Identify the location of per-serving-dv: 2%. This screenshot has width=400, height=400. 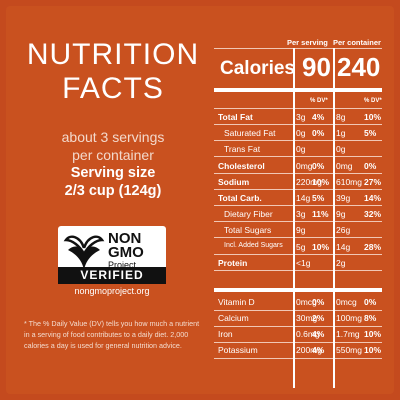
(318, 318).